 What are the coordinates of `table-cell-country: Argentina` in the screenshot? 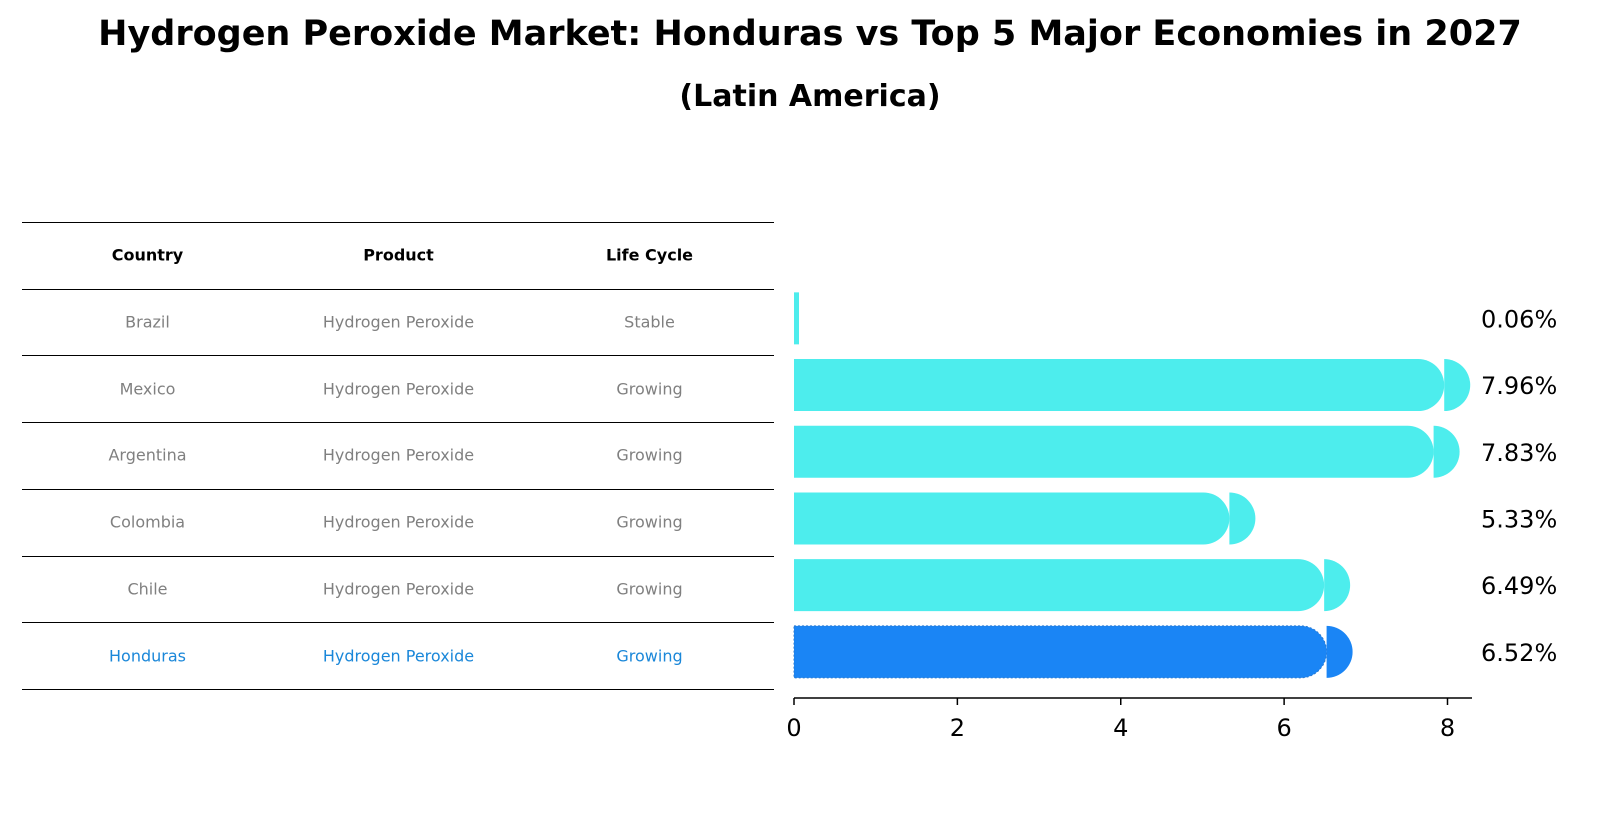 It's located at (147, 455).